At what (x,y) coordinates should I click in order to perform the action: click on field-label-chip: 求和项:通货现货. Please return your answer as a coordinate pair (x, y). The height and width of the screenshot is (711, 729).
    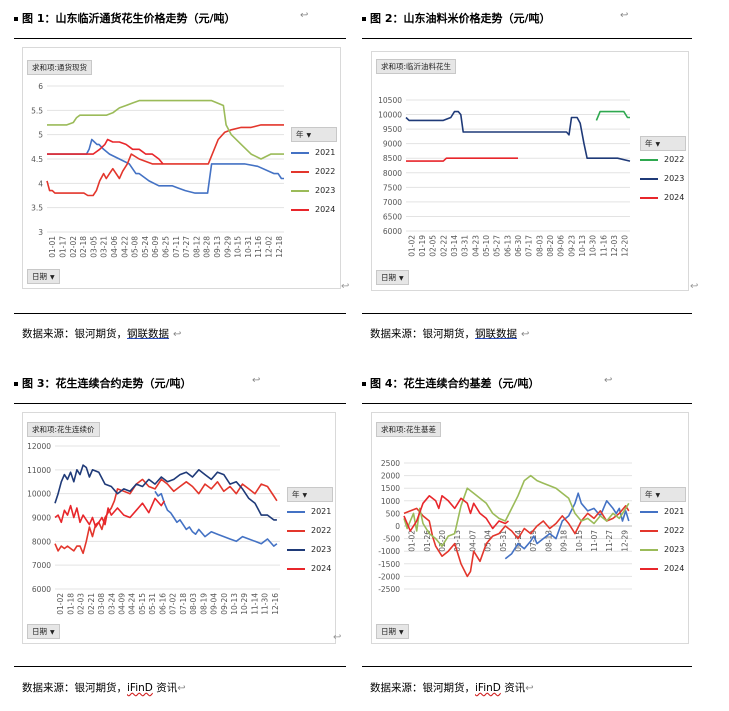
    Looking at the image, I should click on (60, 67).